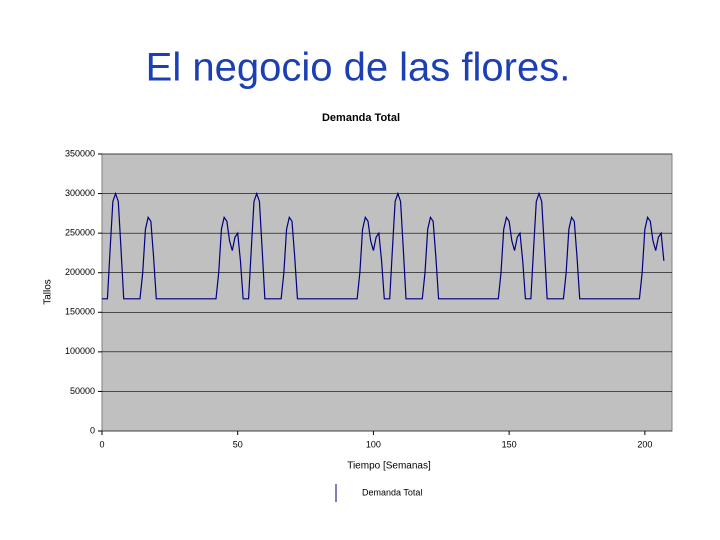 The image size is (720, 540). Describe the element at coordinates (80, 351) in the screenshot. I see `y-tick-label: 100000` at that location.